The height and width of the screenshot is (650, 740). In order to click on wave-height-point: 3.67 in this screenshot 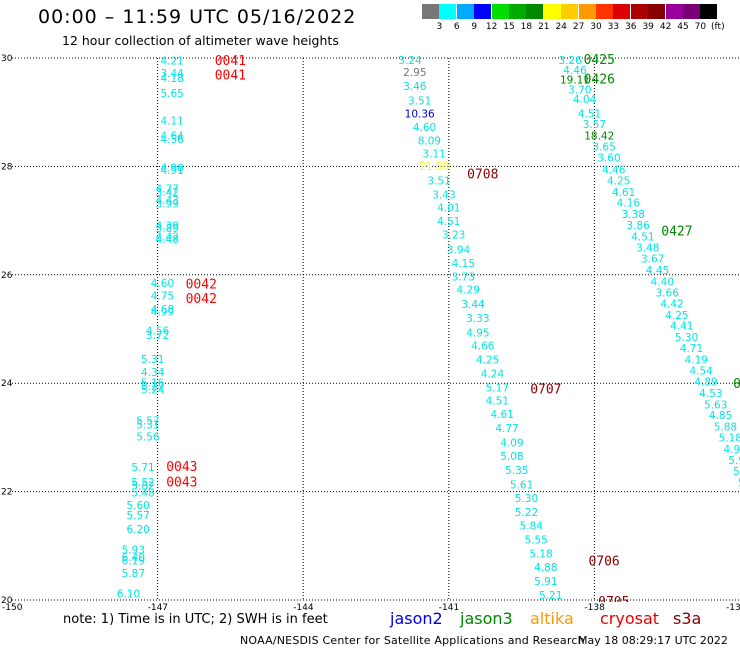, I will do `click(652, 260)`.